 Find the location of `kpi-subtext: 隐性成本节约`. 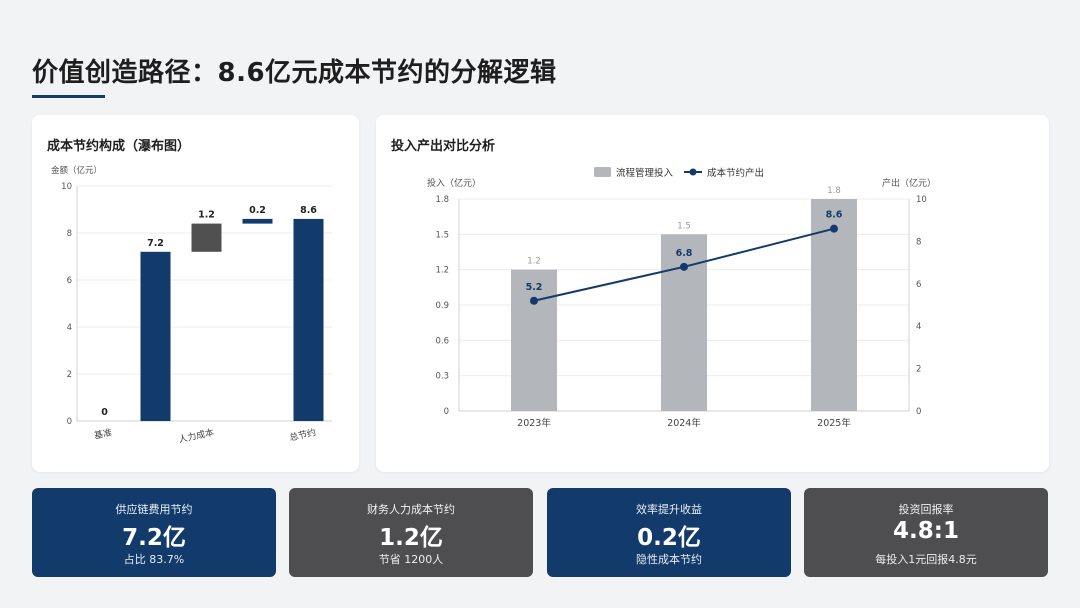

kpi-subtext: 隐性成本节约 is located at coordinates (669, 559).